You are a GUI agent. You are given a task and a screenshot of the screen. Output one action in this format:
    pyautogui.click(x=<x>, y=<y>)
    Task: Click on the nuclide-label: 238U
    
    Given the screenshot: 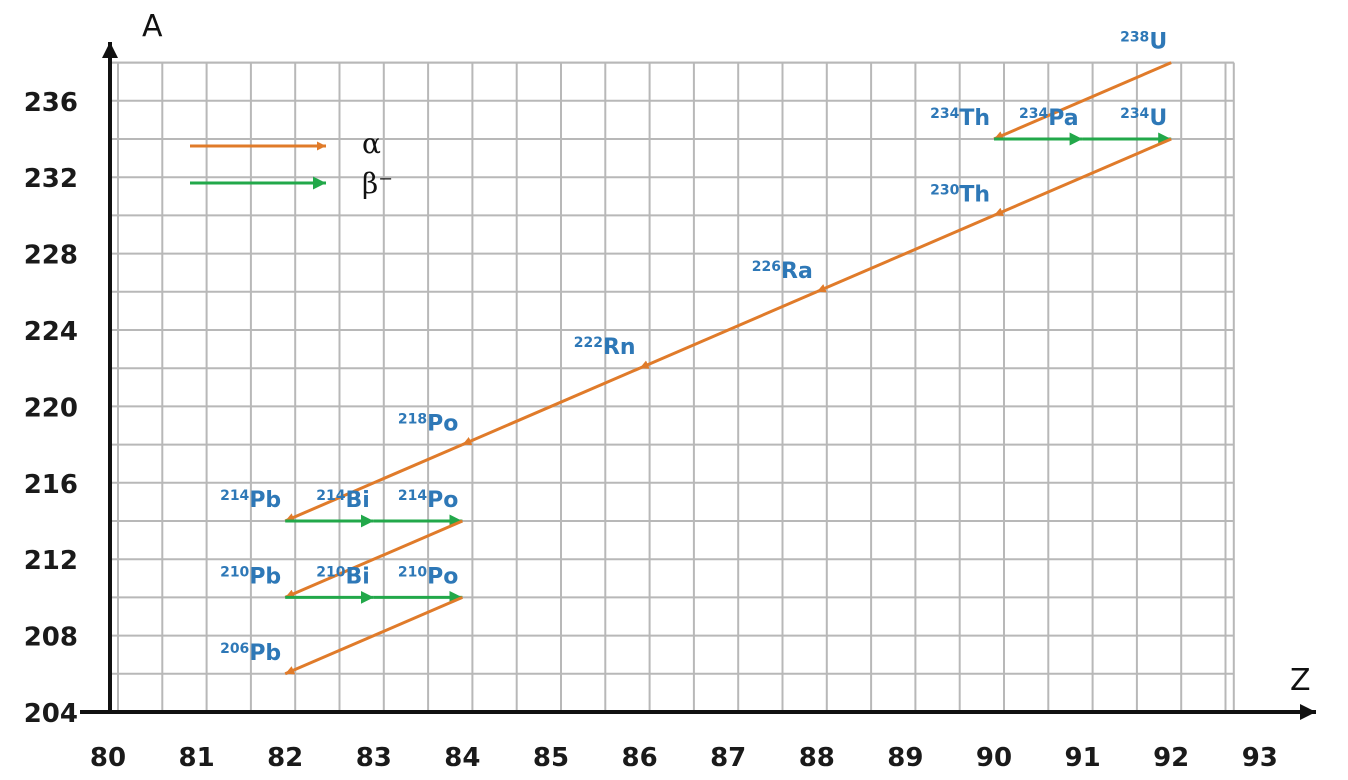 What is the action you would take?
    pyautogui.click(x=1143, y=42)
    